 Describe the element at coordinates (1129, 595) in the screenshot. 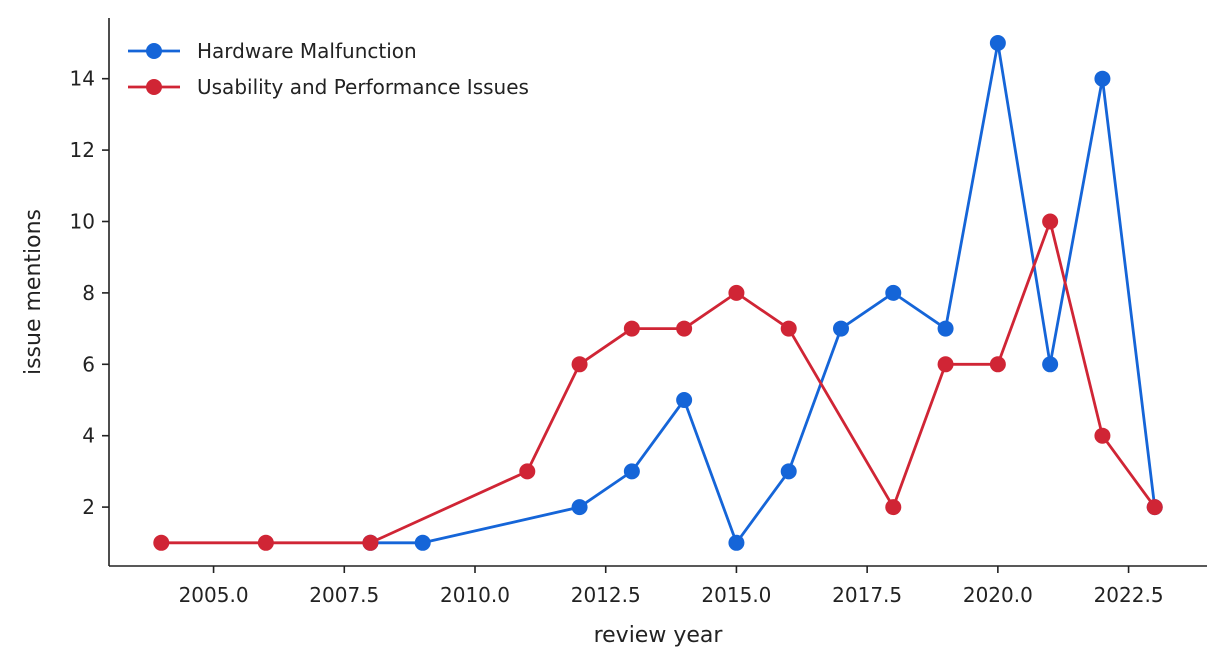

I see `x-tick-label: 2022.5` at that location.